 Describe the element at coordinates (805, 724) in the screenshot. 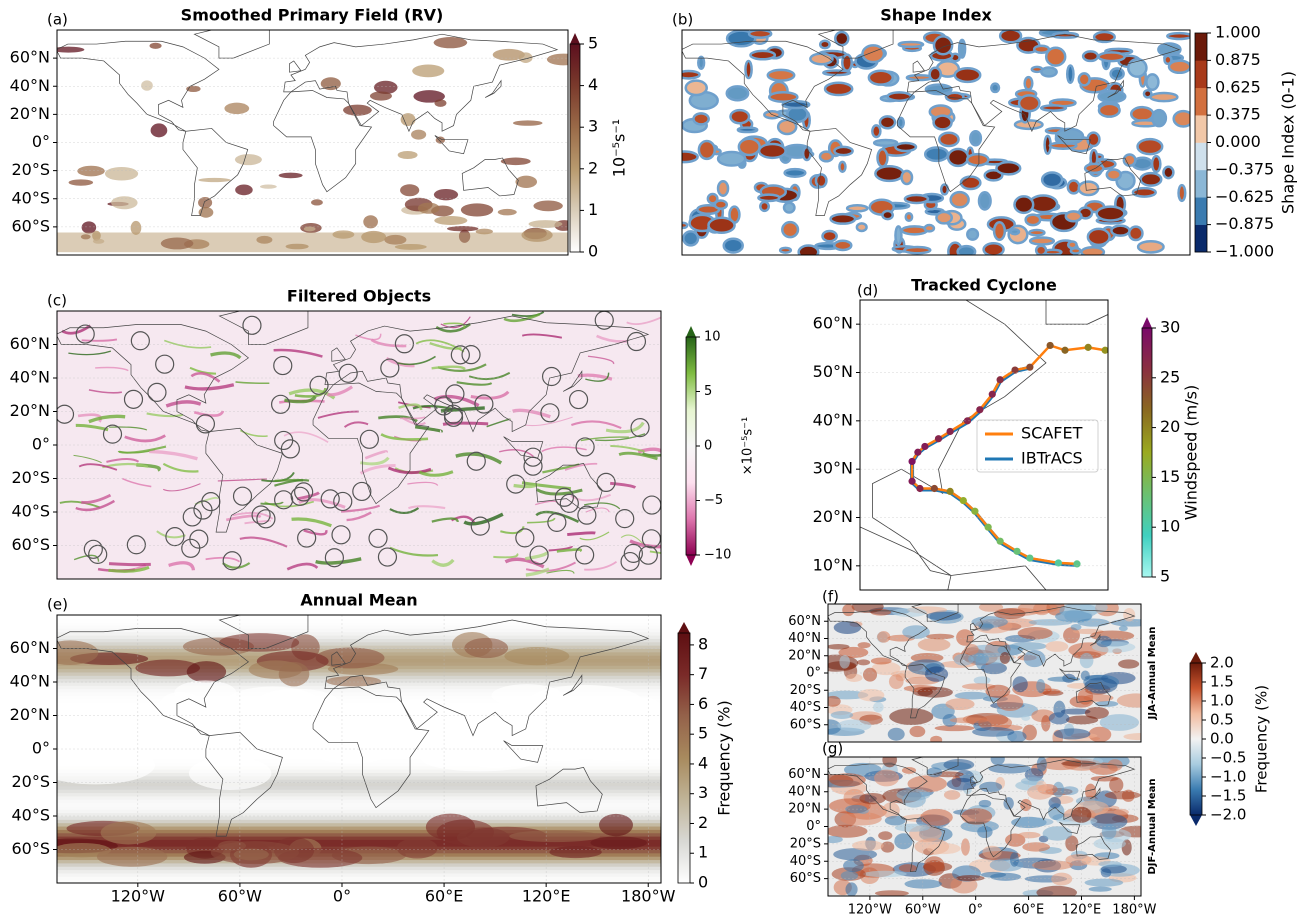

I see `y-tick-label: 60°S` at that location.